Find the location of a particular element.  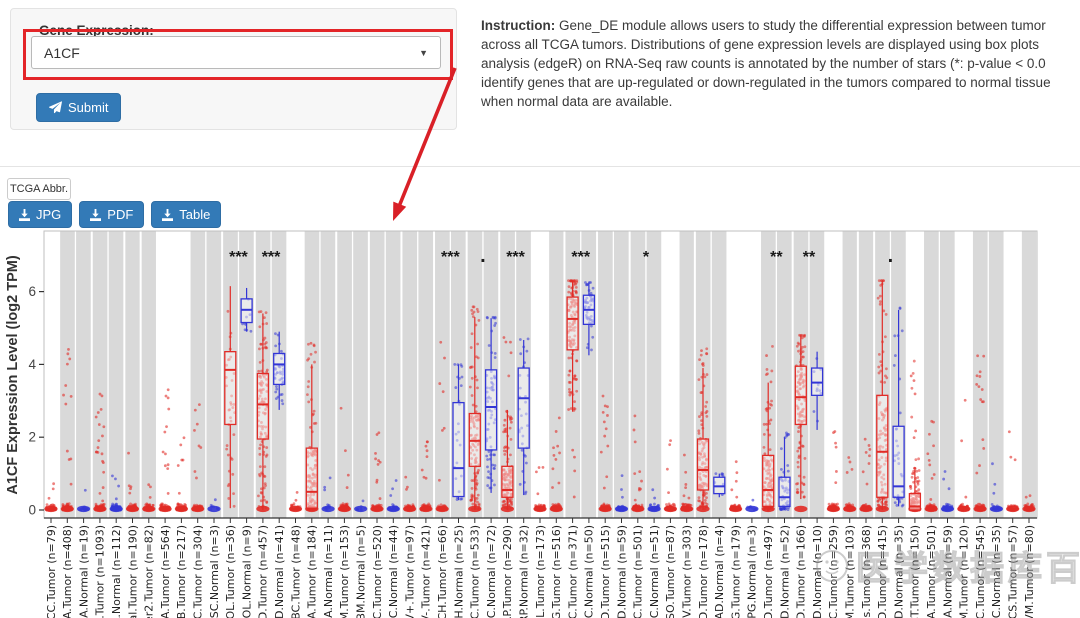

gene-select: A1CF ▼ is located at coordinates (236, 52).